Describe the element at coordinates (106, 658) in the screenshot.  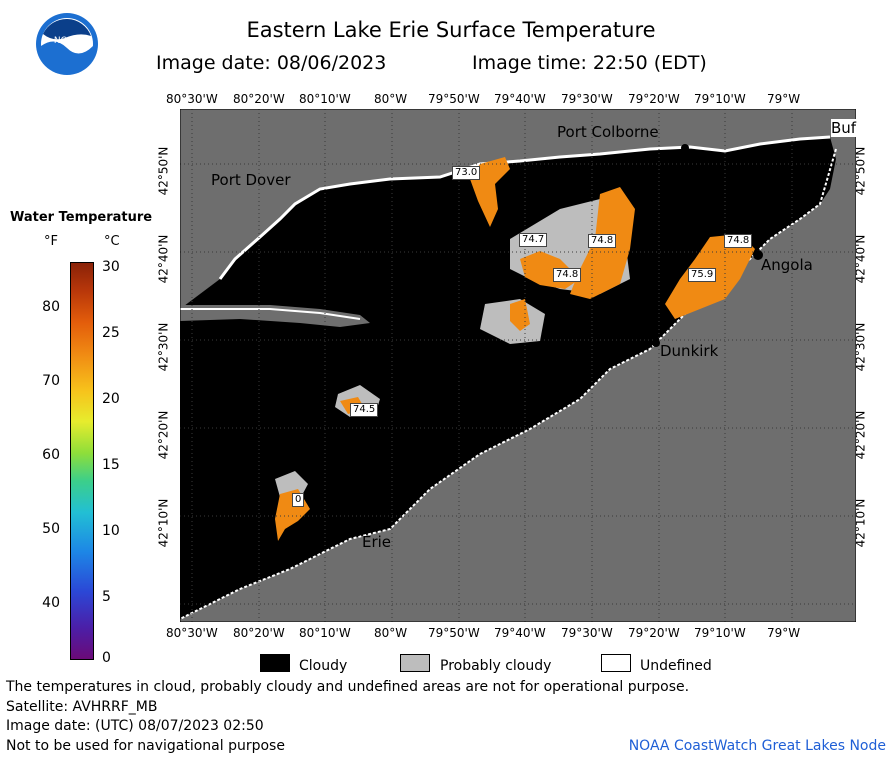
I see `tick-c-0: 0` at that location.